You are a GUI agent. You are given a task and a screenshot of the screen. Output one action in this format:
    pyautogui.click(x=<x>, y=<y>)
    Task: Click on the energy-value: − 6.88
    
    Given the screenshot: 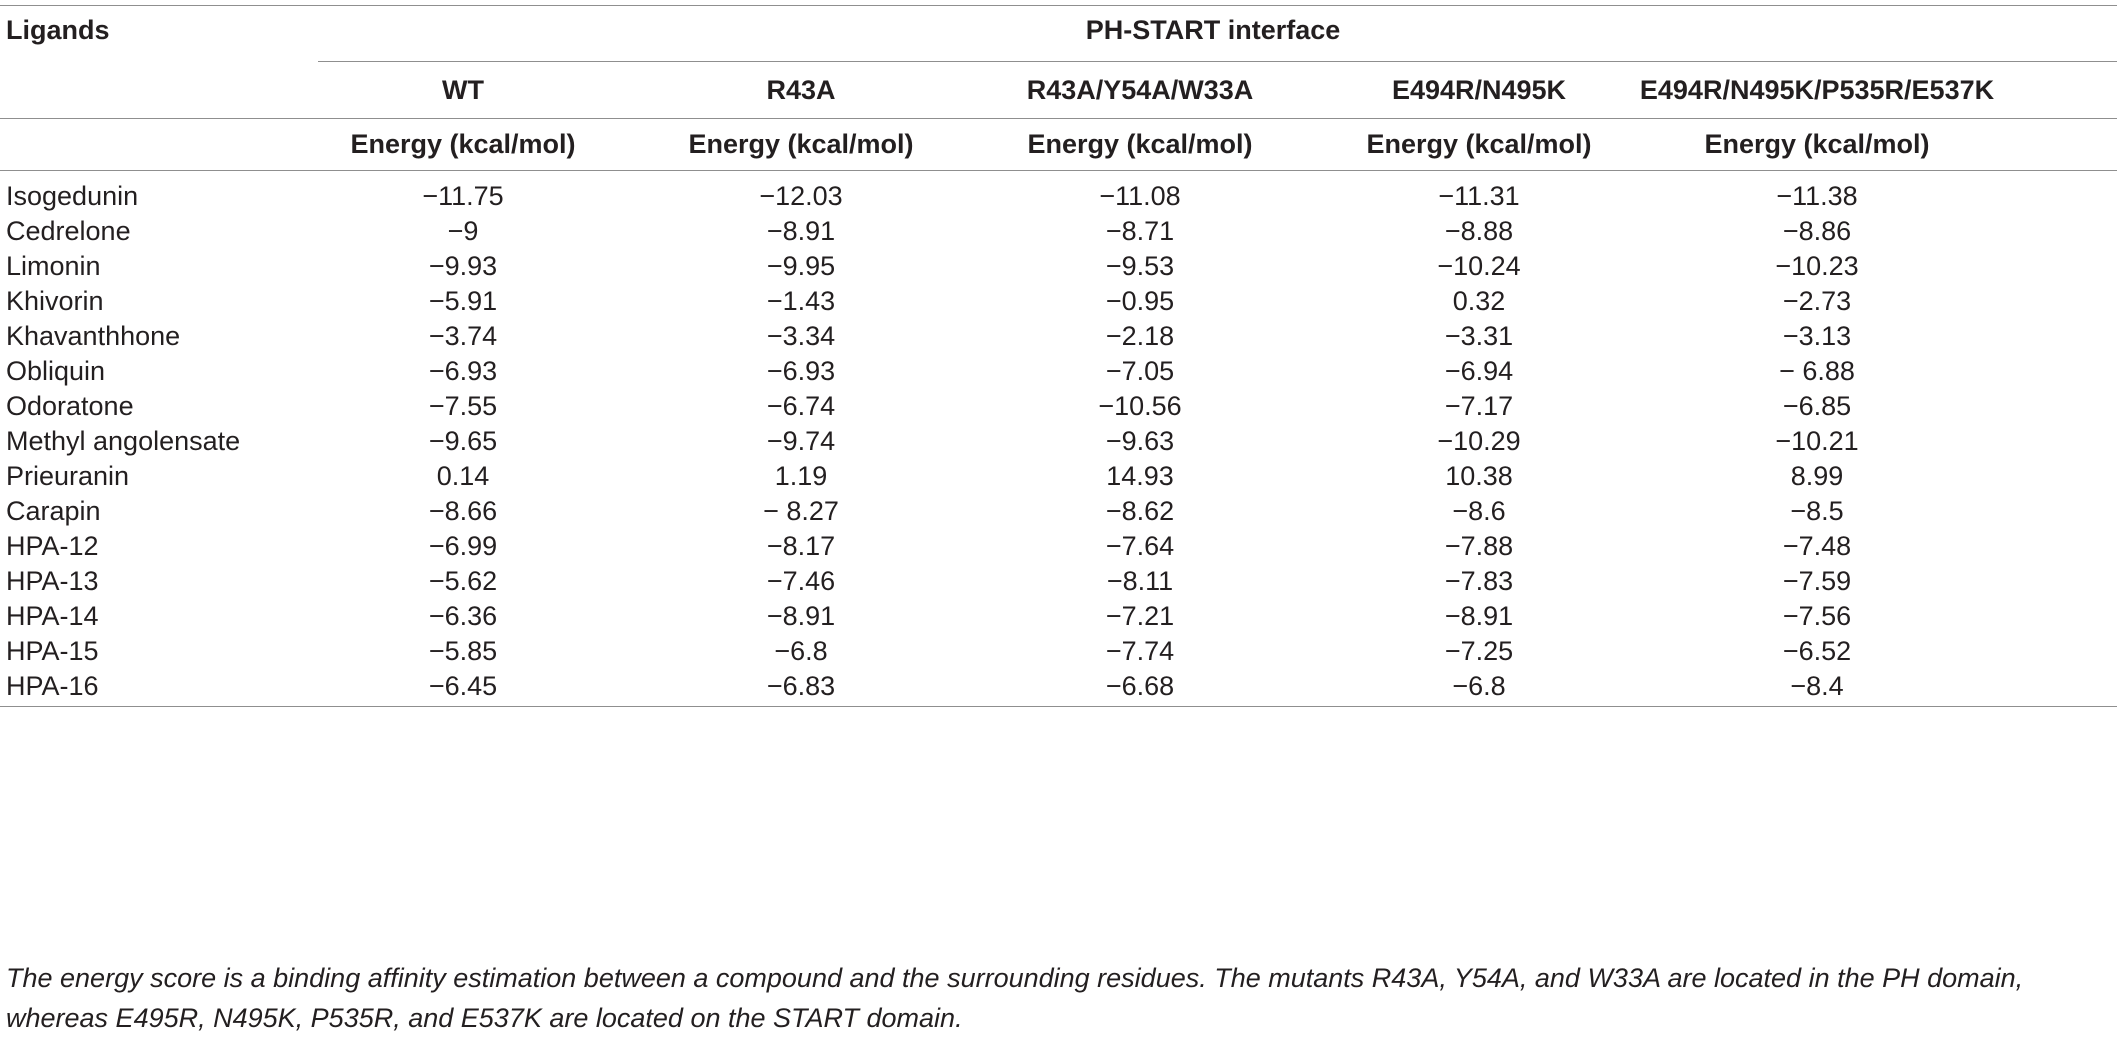 What is the action you would take?
    pyautogui.click(x=1817, y=371)
    